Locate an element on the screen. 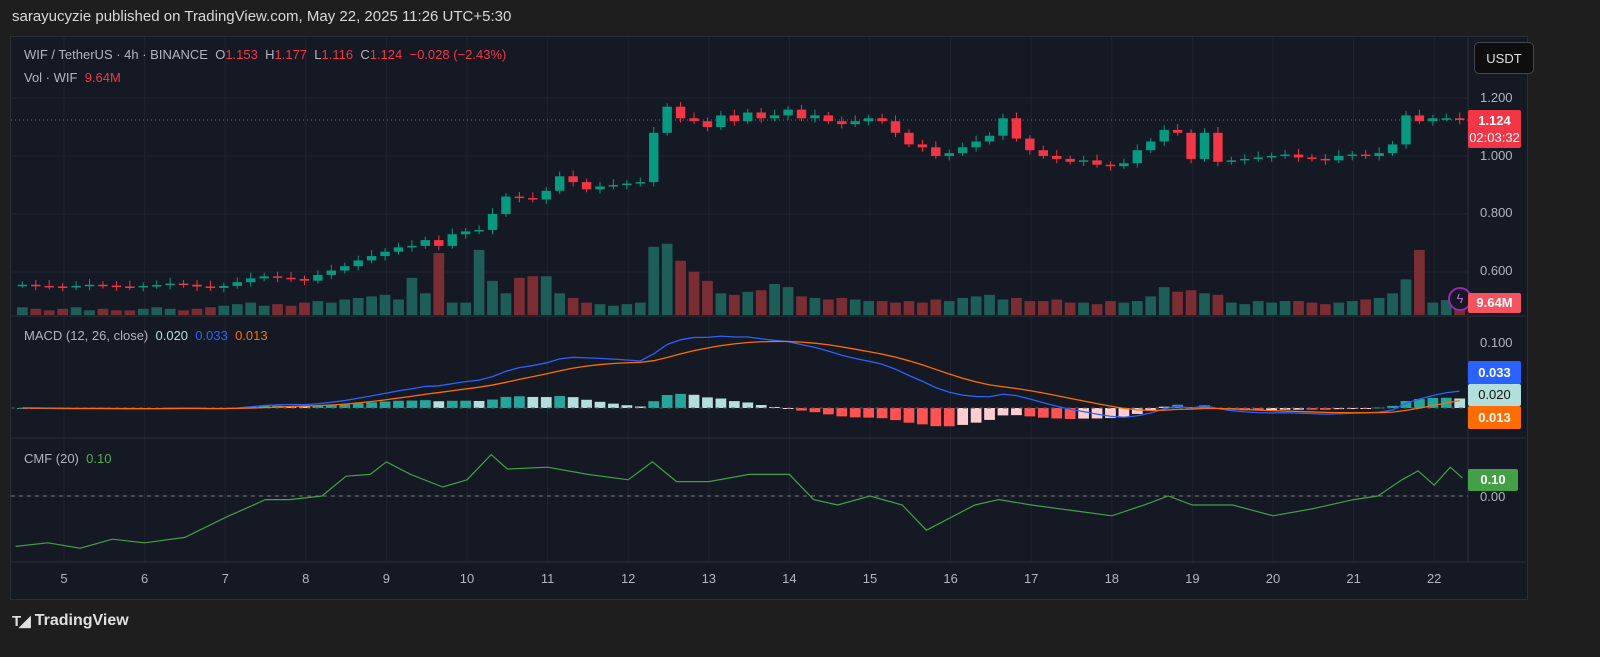  macd-label: MACD (12, 26, close) is located at coordinates (86, 335).